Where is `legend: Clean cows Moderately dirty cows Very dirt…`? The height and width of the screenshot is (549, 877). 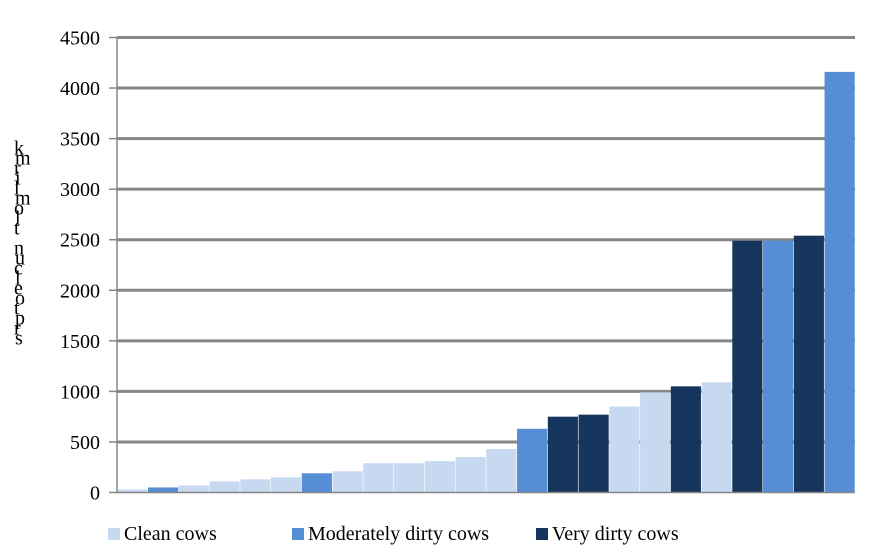
legend: Clean cows Moderately dirty cows Very dirt… is located at coordinates (393, 534).